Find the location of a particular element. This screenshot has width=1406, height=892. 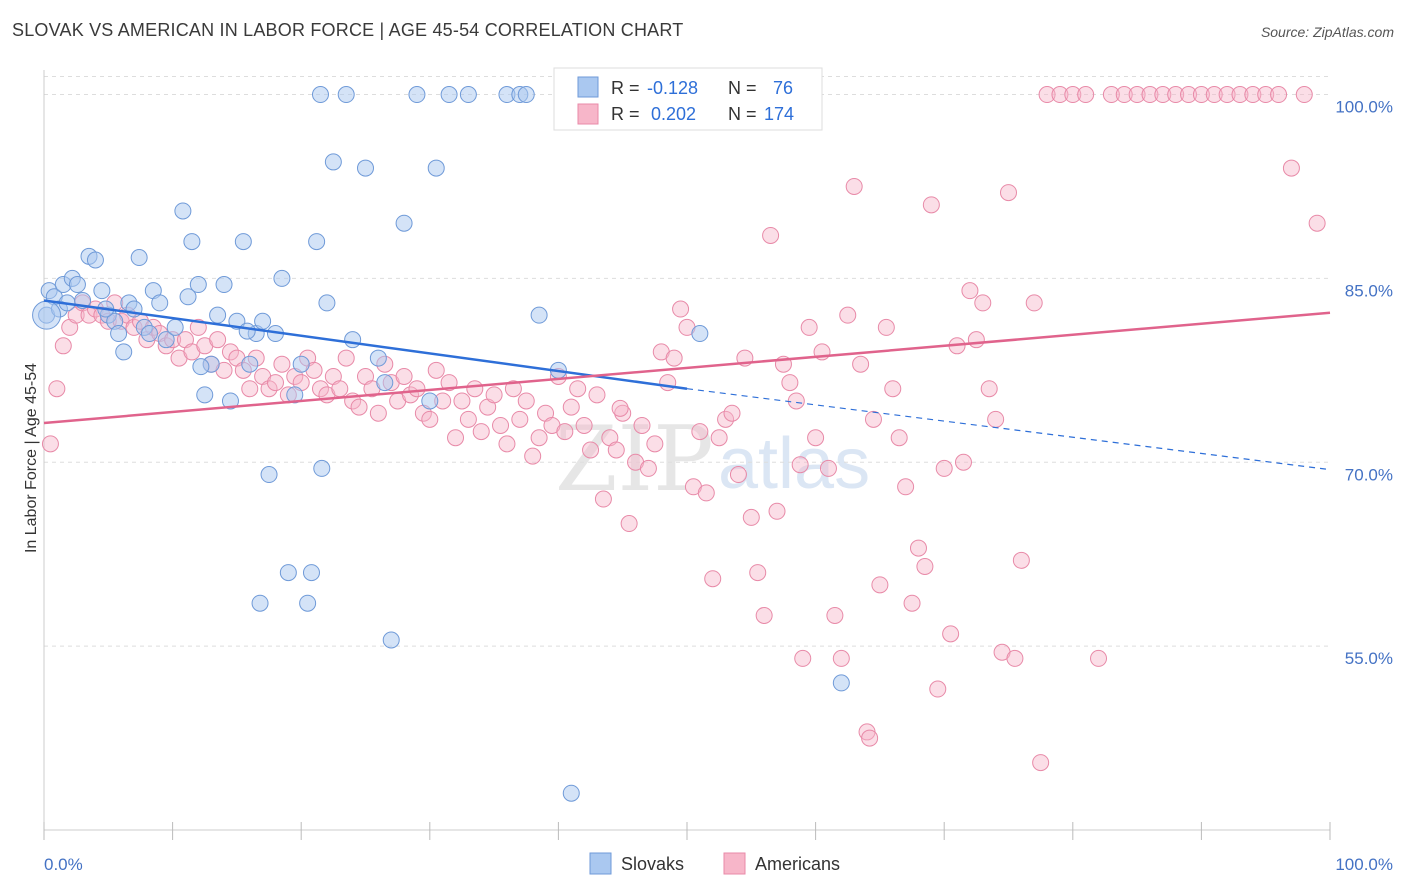

legend-r-value: -0.128 is located at coordinates (672, 88).